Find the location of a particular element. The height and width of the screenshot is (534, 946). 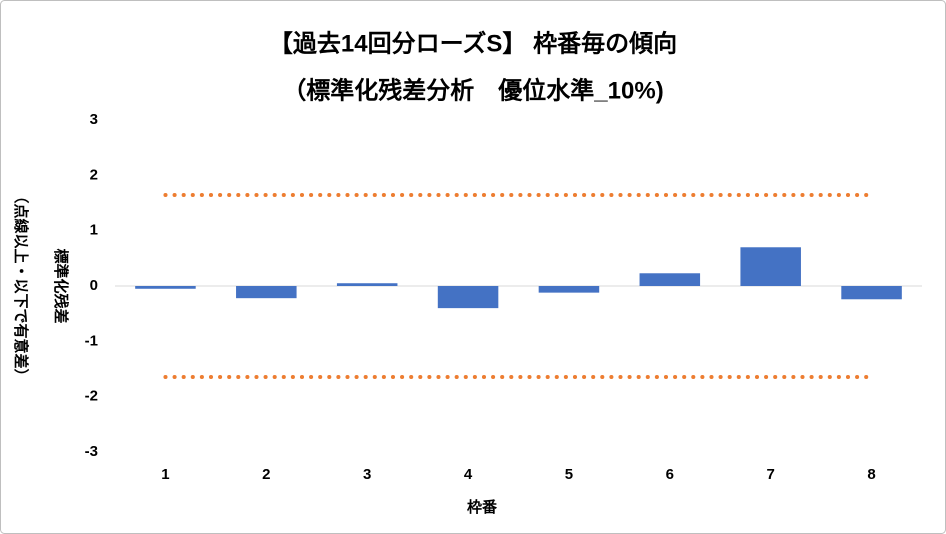

x-tick-label: 5 is located at coordinates (569, 474).